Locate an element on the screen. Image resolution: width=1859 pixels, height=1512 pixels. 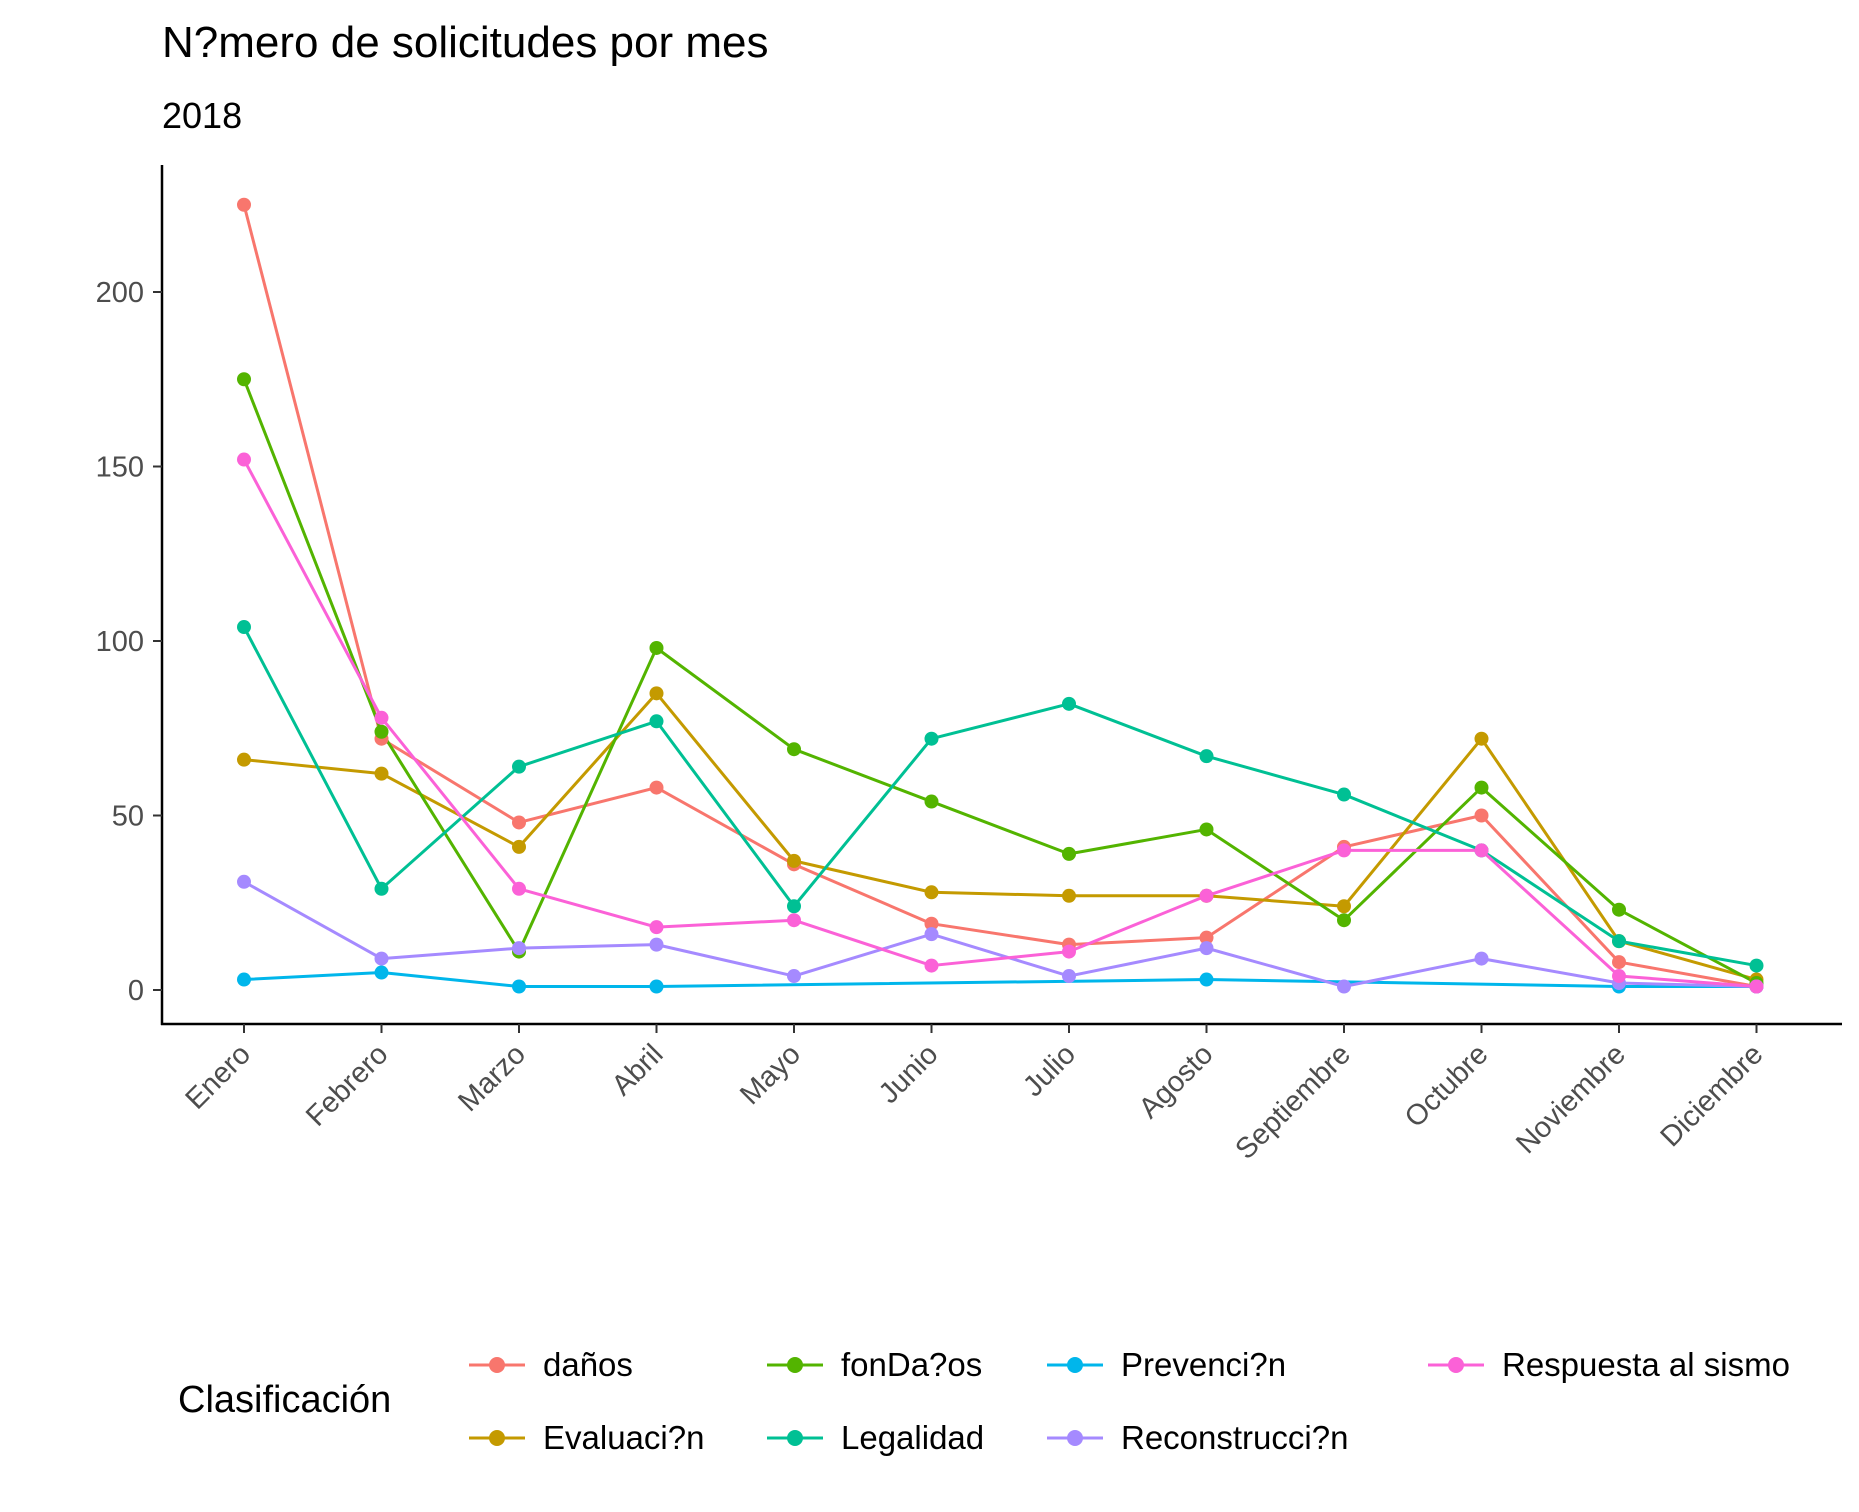
x-tick-label: Abril is located at coordinates (638, 1070).